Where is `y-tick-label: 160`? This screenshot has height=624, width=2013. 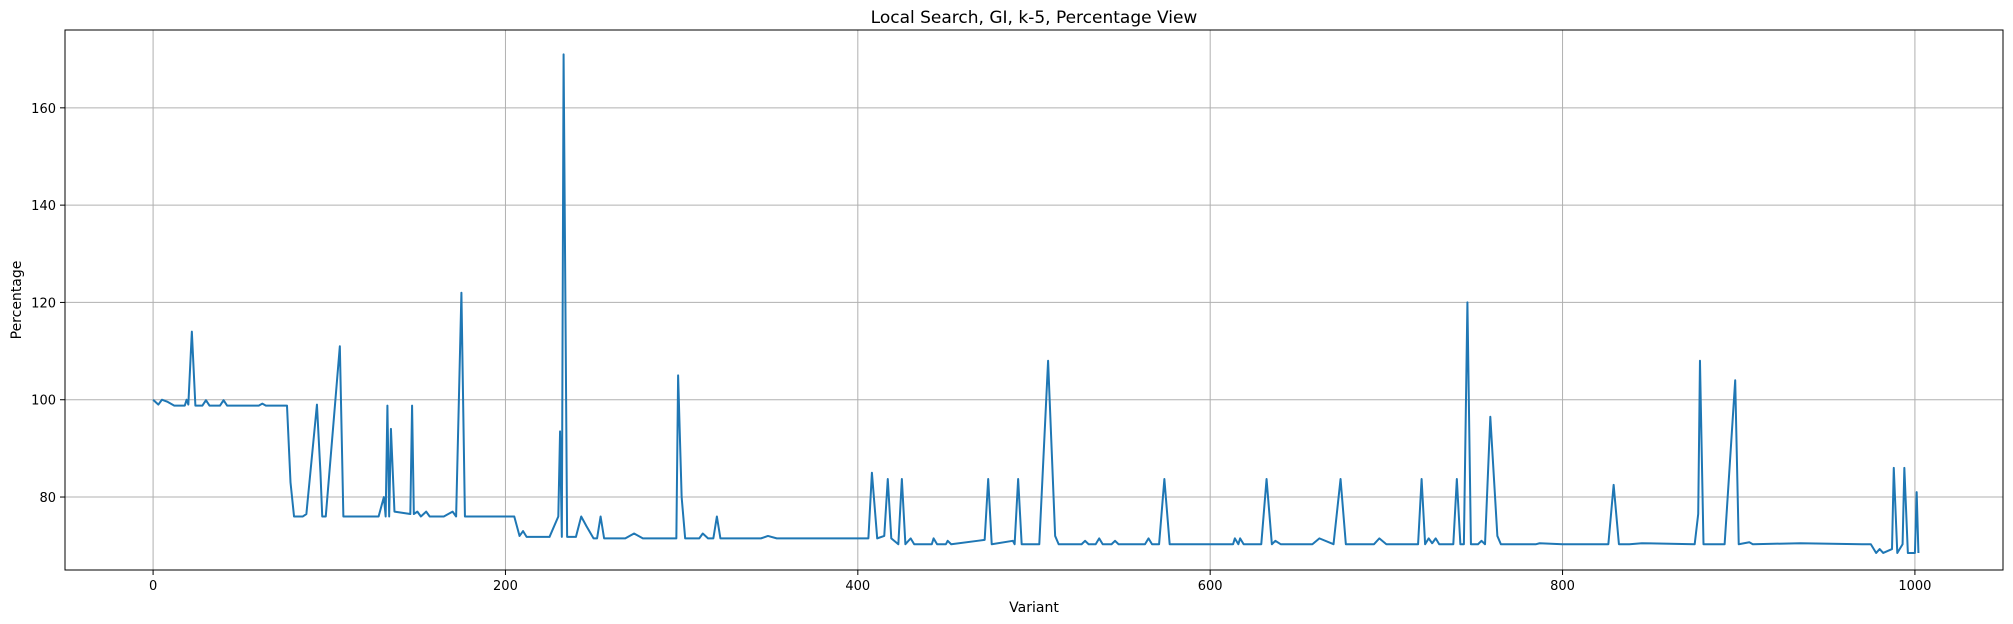
y-tick-label: 160 is located at coordinates (43, 109).